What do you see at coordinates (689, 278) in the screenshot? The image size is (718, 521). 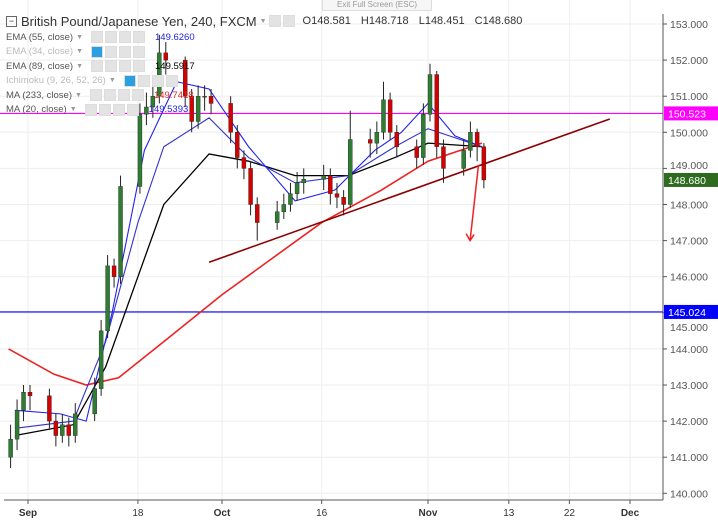 I see `price-tick-label: 146.000` at bounding box center [689, 278].